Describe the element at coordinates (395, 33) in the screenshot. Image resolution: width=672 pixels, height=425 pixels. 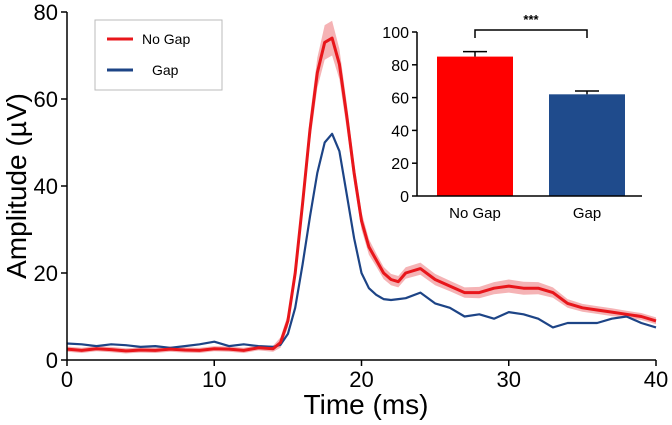
I see `inset-y-tick-label-5: 100` at that location.